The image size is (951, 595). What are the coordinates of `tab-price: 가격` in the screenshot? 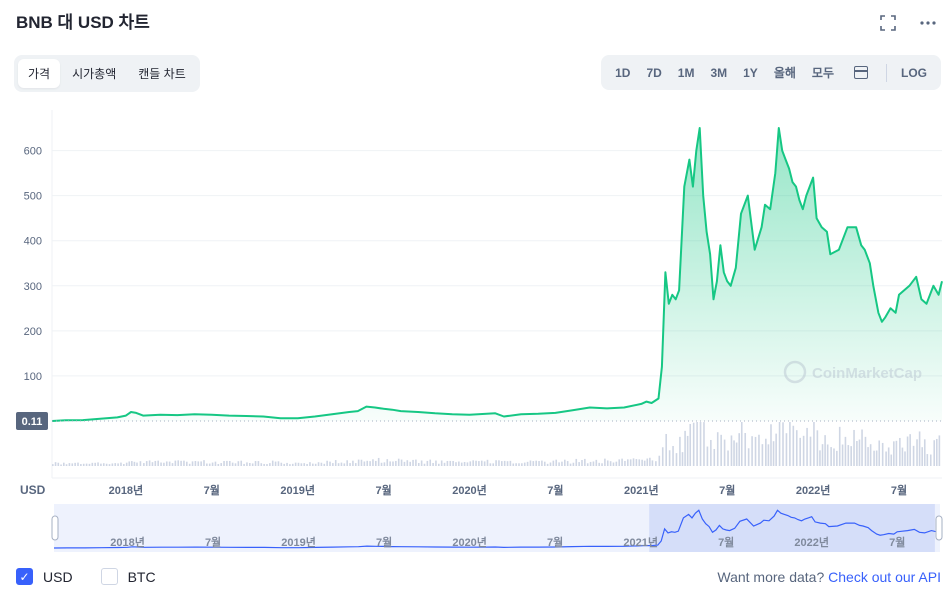 It's located at (39, 73).